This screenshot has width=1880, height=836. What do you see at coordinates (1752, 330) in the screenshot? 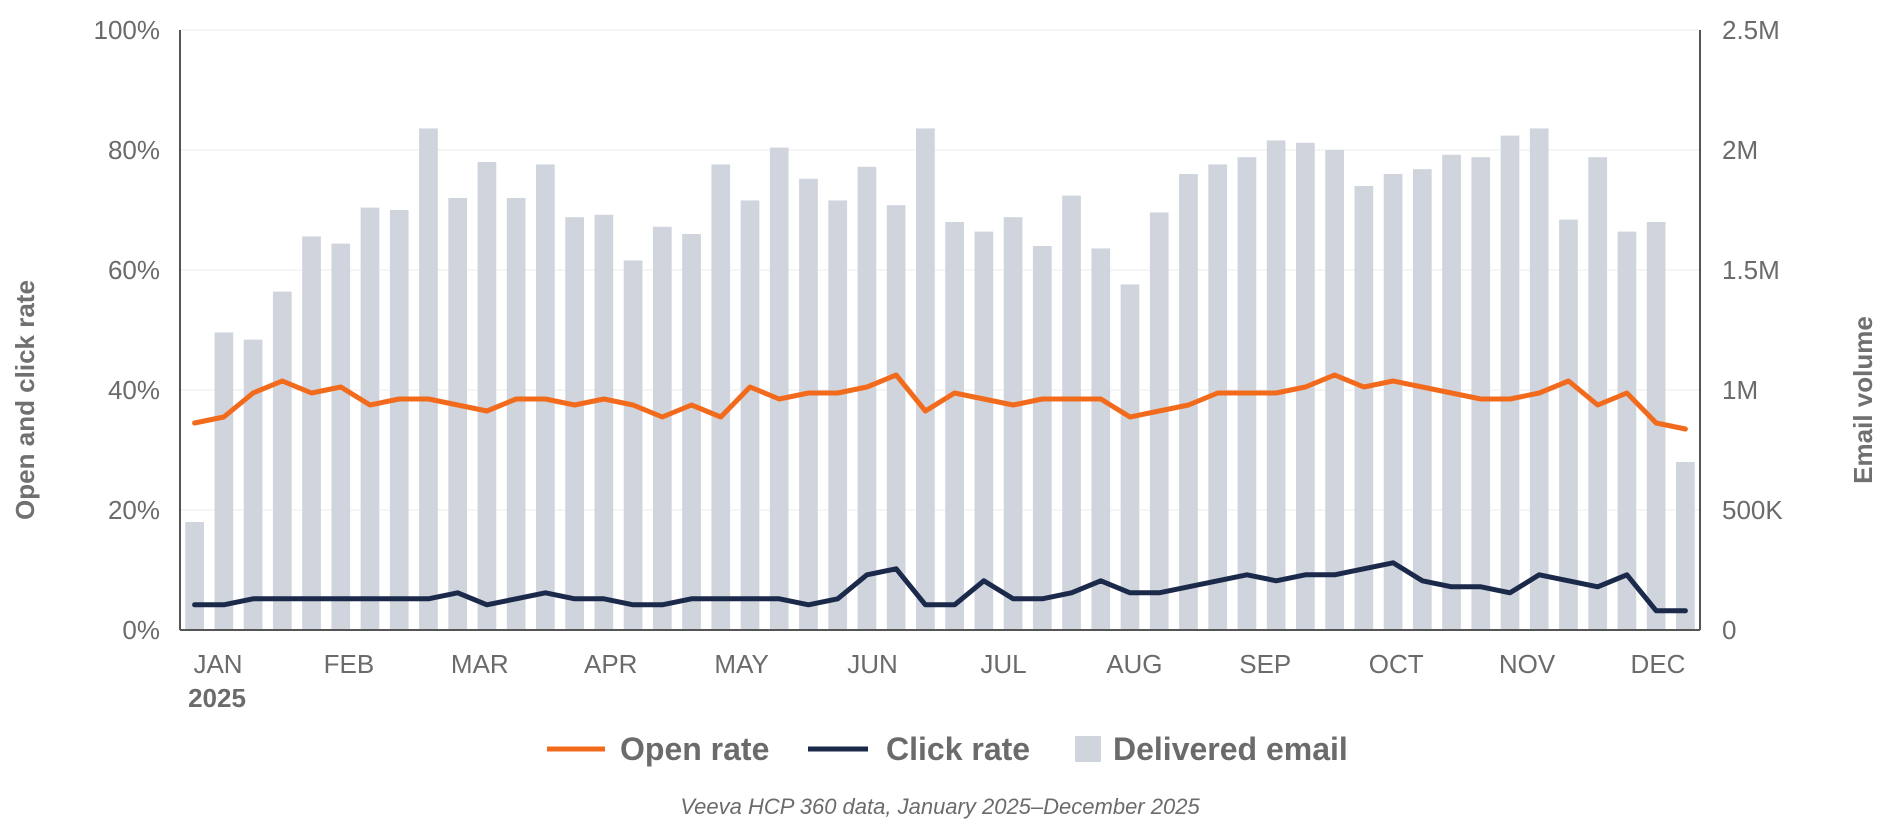
I see `right-axis-ticks: 0 500K 1M 1.5M 2M 2.5M` at bounding box center [1752, 330].